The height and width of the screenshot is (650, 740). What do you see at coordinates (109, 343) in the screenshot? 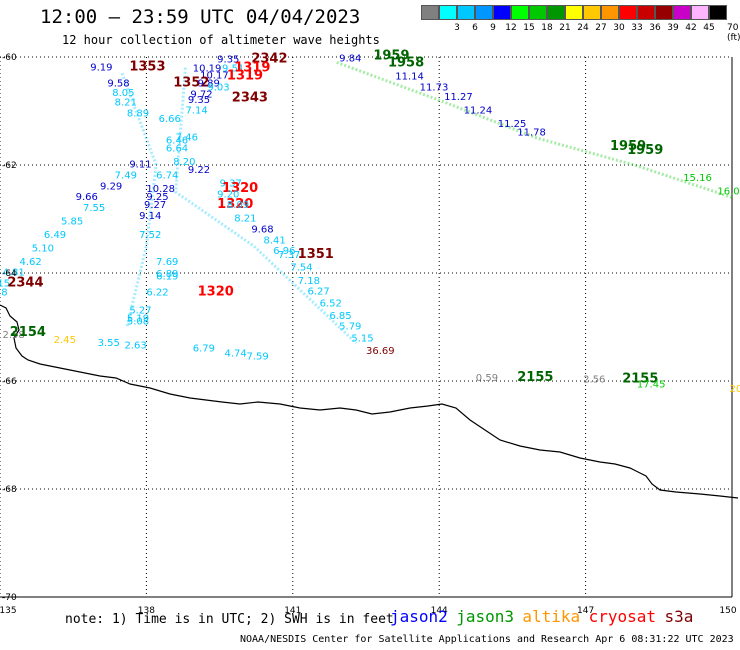
I see `swh-label: 3.55` at bounding box center [109, 343].